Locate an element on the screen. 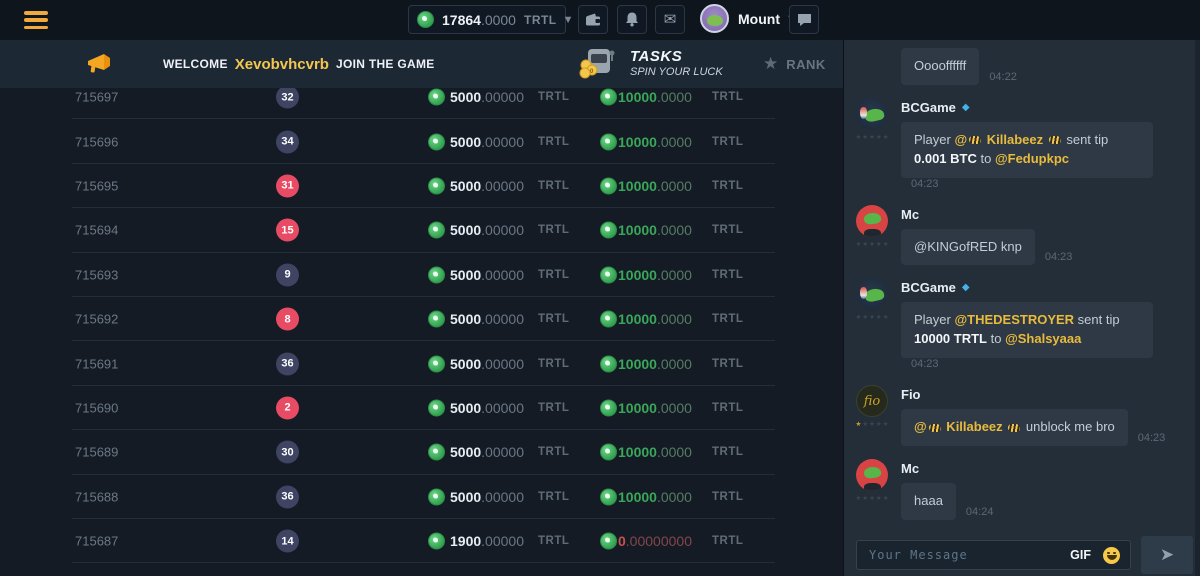 The height and width of the screenshot is (576, 1200). megaphone-icon is located at coordinates (99, 63).